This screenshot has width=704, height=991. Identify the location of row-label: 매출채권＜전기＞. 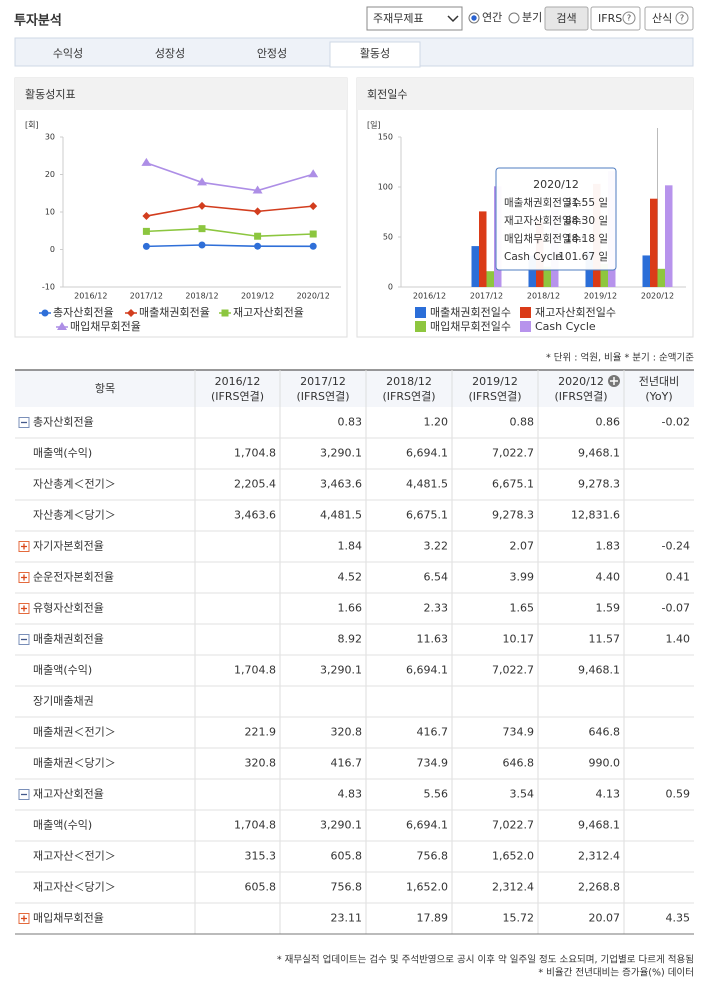
(74, 732).